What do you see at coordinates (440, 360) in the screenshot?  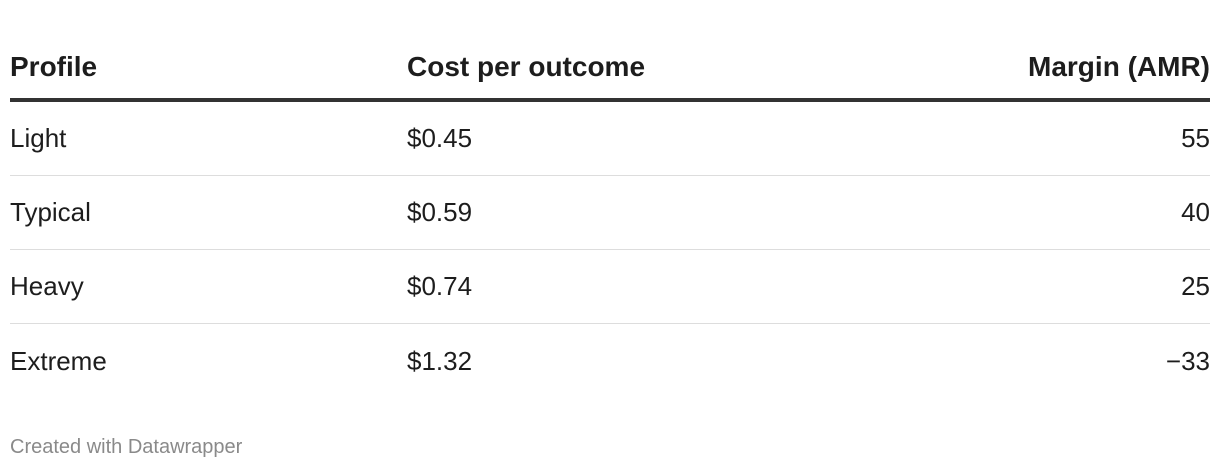 I see `table-cell: $1.32` at bounding box center [440, 360].